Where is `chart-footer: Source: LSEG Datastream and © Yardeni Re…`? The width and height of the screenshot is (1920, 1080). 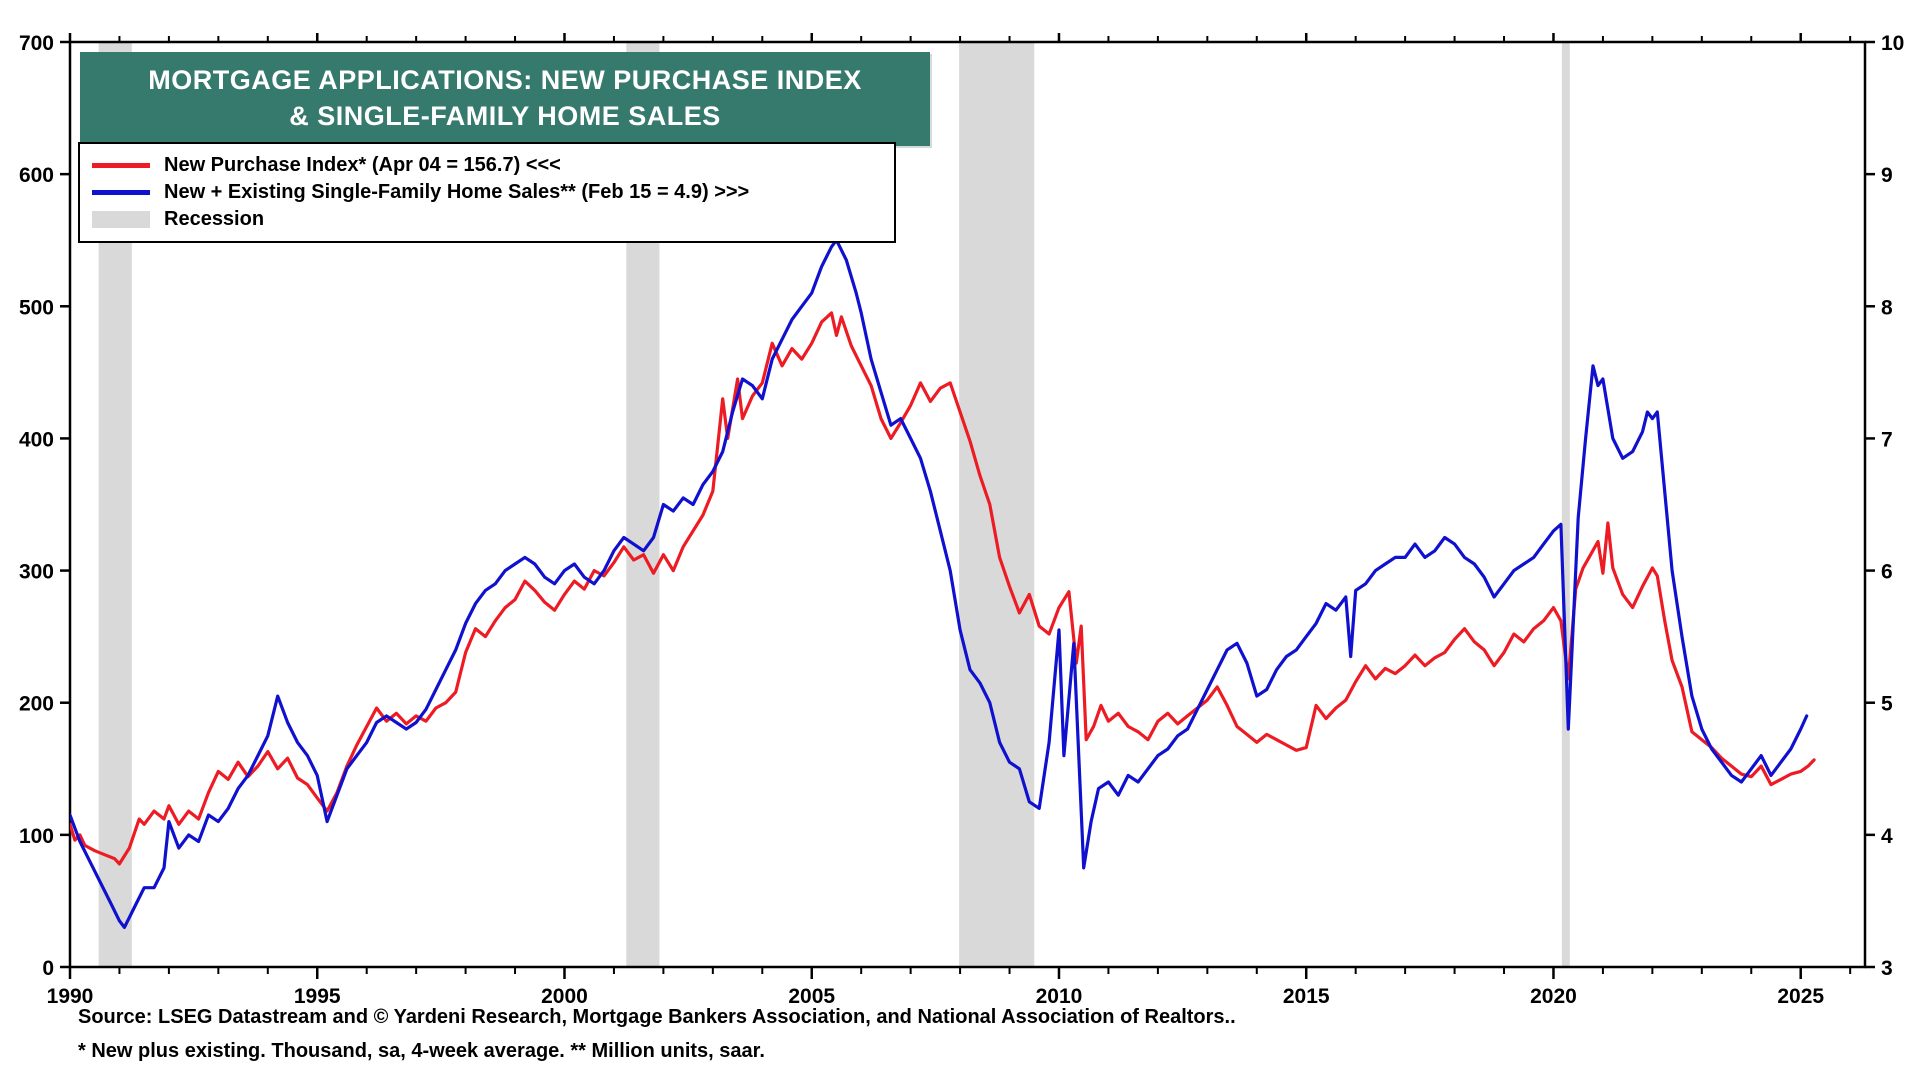 chart-footer: Source: LSEG Datastream and © Yardeni Re… is located at coordinates (657, 1040).